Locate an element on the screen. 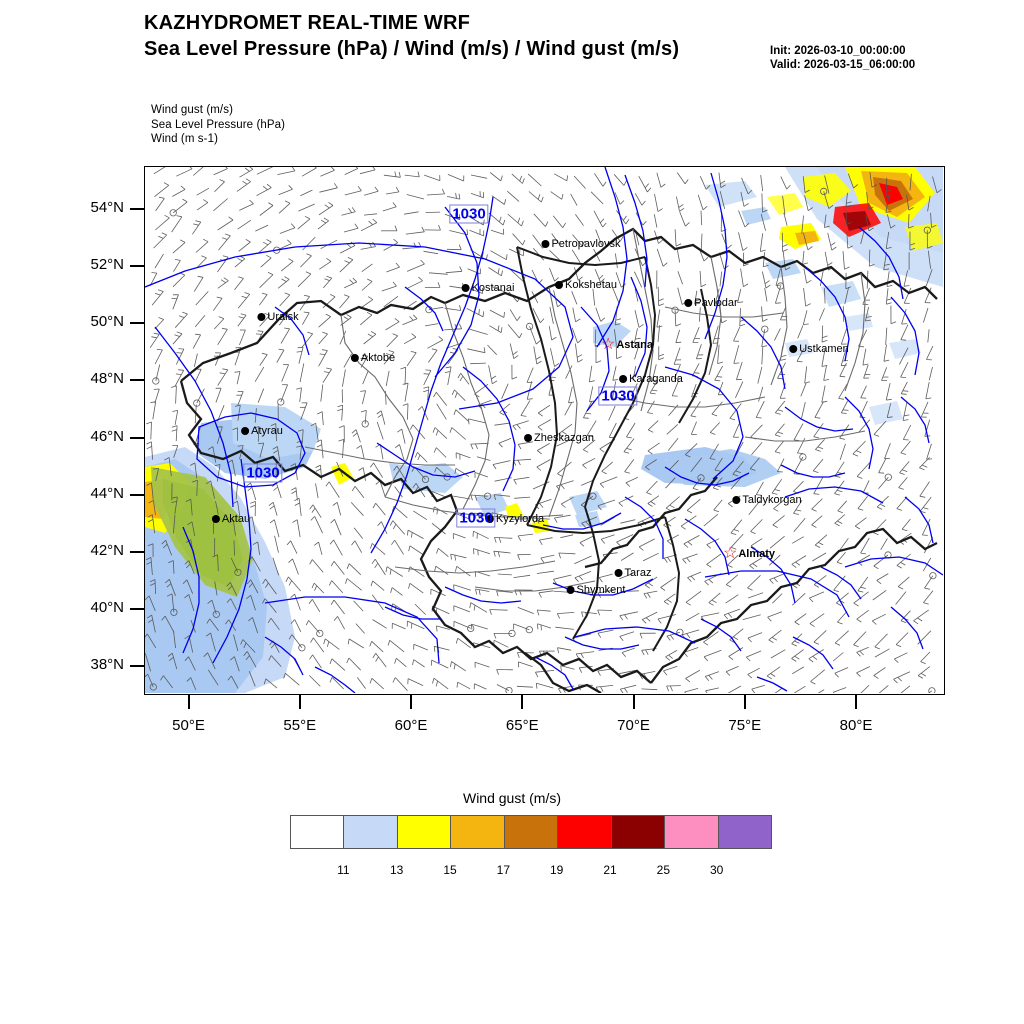 Image resolution: width=1024 pixels, height=1024 pixels. lon-label: 65°E is located at coordinates (522, 725).